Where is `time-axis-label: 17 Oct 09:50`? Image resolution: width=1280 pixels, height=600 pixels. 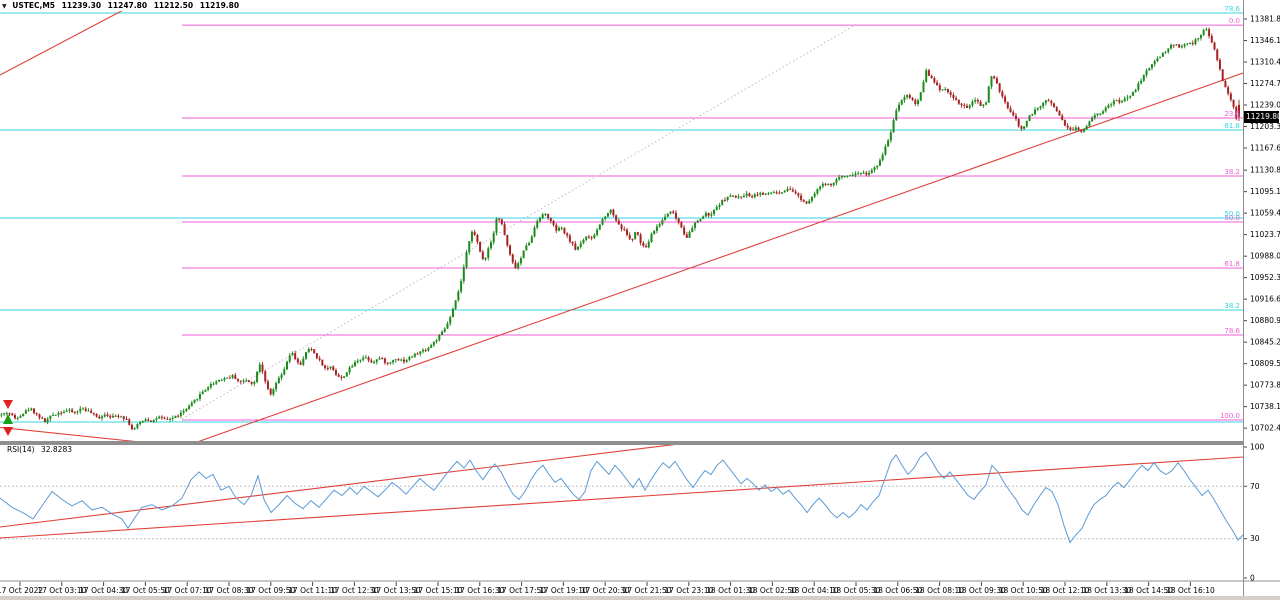 time-axis-label: 17 Oct 09:50 is located at coordinates (270, 590).